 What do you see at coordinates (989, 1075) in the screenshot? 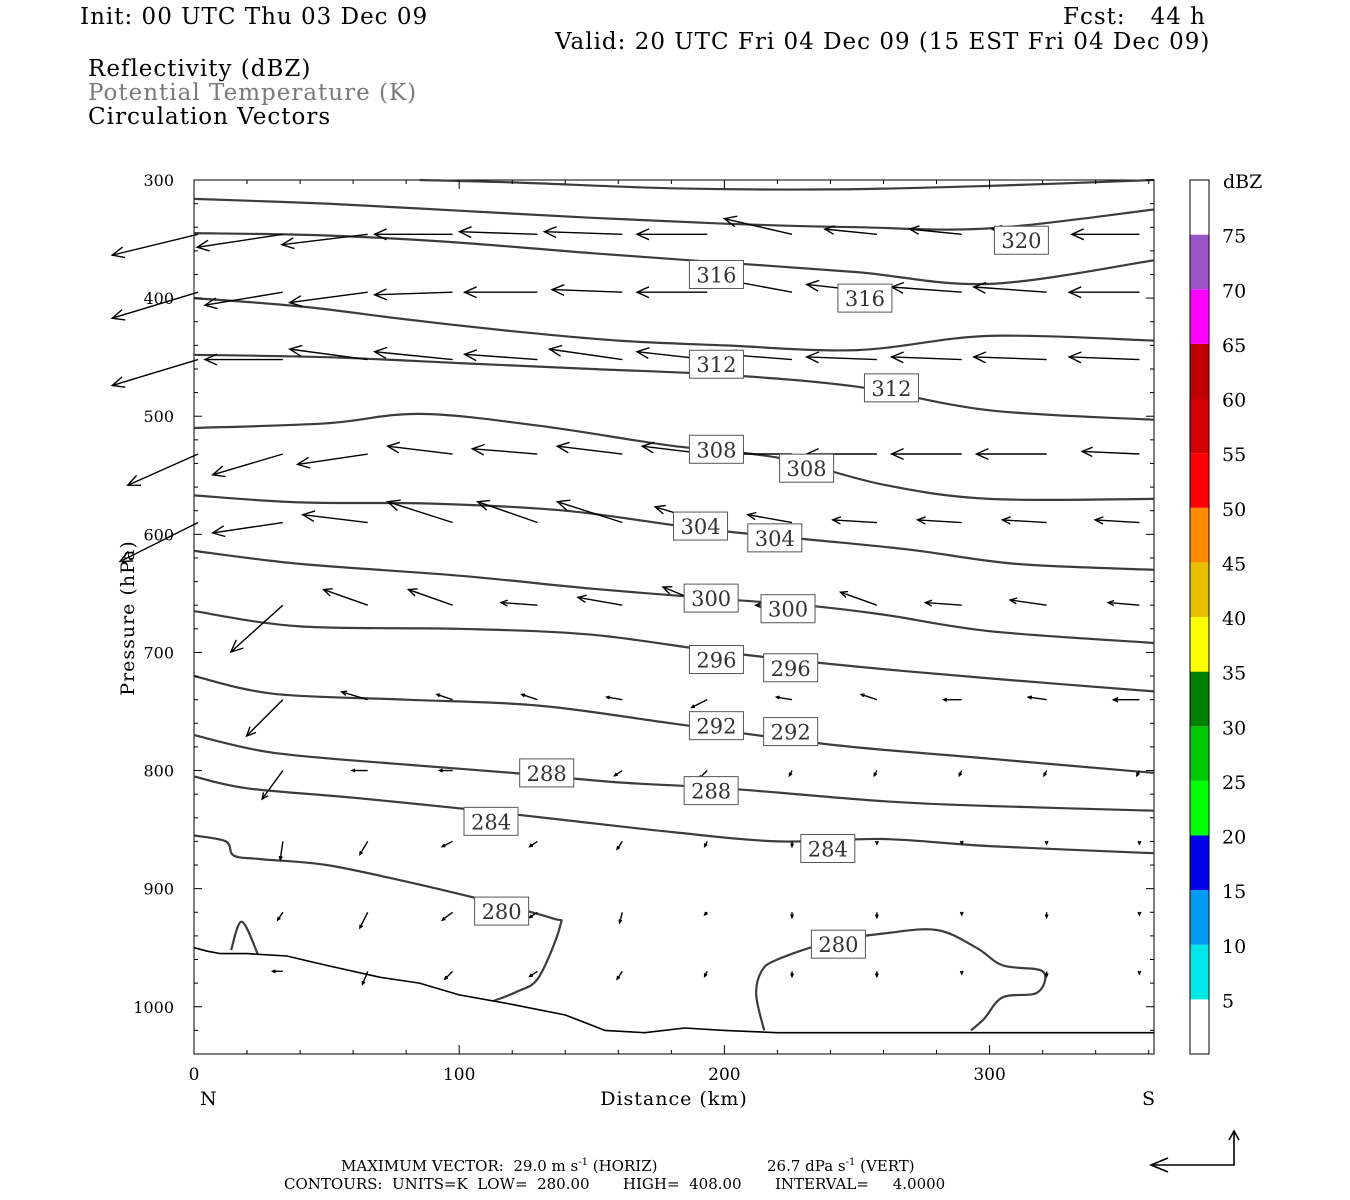
I see `x-tick-label: 300` at bounding box center [989, 1075].